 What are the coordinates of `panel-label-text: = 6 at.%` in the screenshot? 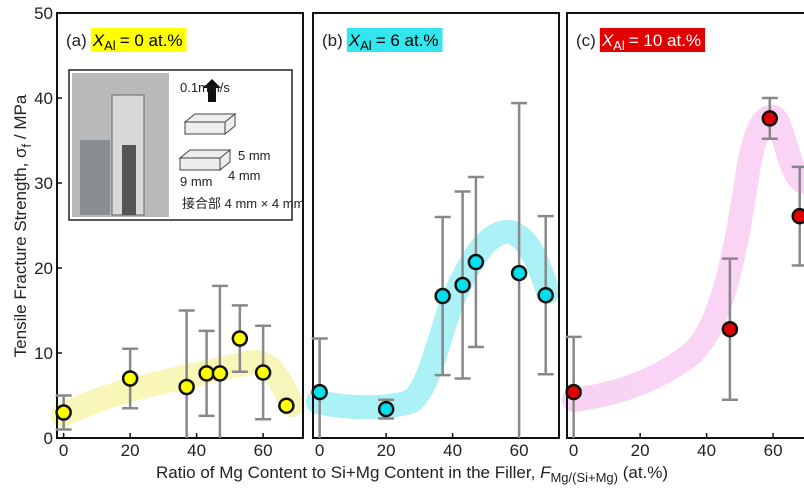 It's located at (407, 40).